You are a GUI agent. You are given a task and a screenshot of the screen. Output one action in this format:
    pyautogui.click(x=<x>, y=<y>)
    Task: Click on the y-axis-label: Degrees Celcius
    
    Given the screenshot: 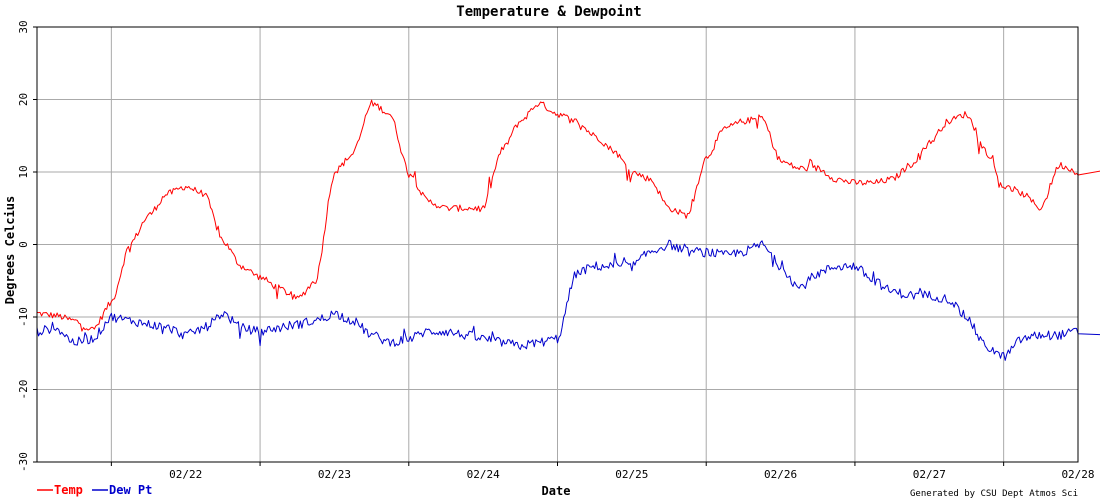 What is the action you would take?
    pyautogui.click(x=10, y=250)
    